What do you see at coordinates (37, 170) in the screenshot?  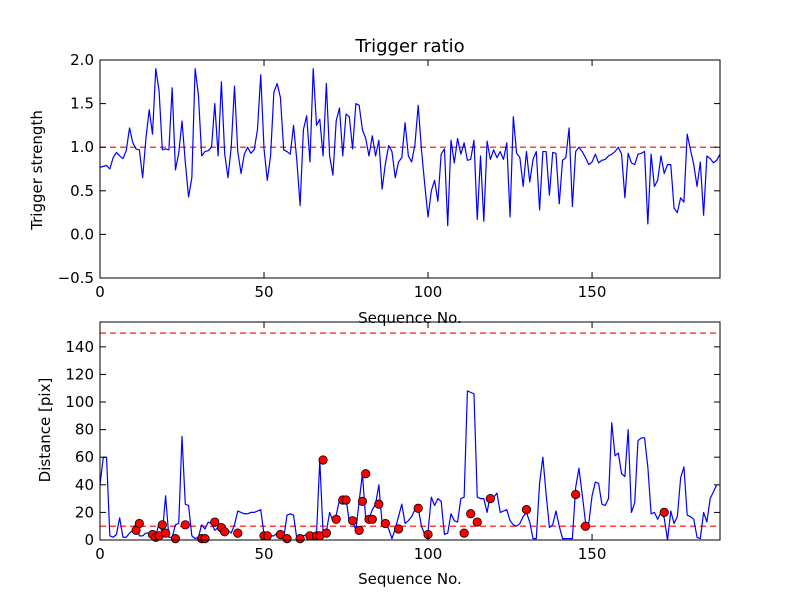 I see `y-axis-label: Trigger strength` at bounding box center [37, 170].